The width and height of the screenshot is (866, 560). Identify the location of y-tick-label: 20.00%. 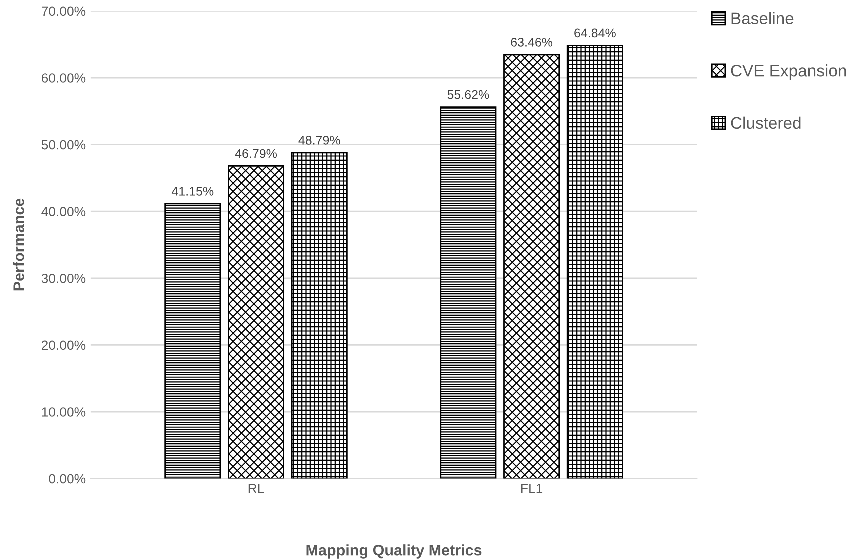
(64, 345).